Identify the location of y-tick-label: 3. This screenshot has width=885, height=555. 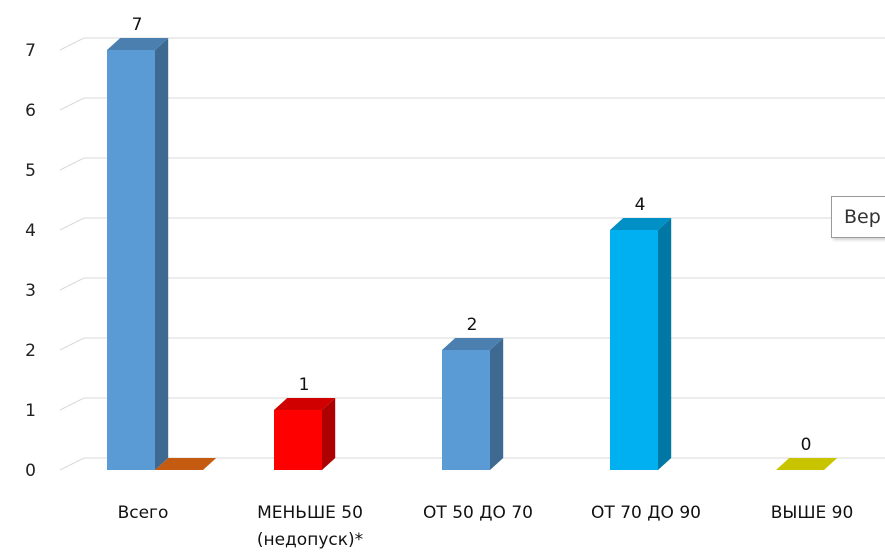
(30, 291).